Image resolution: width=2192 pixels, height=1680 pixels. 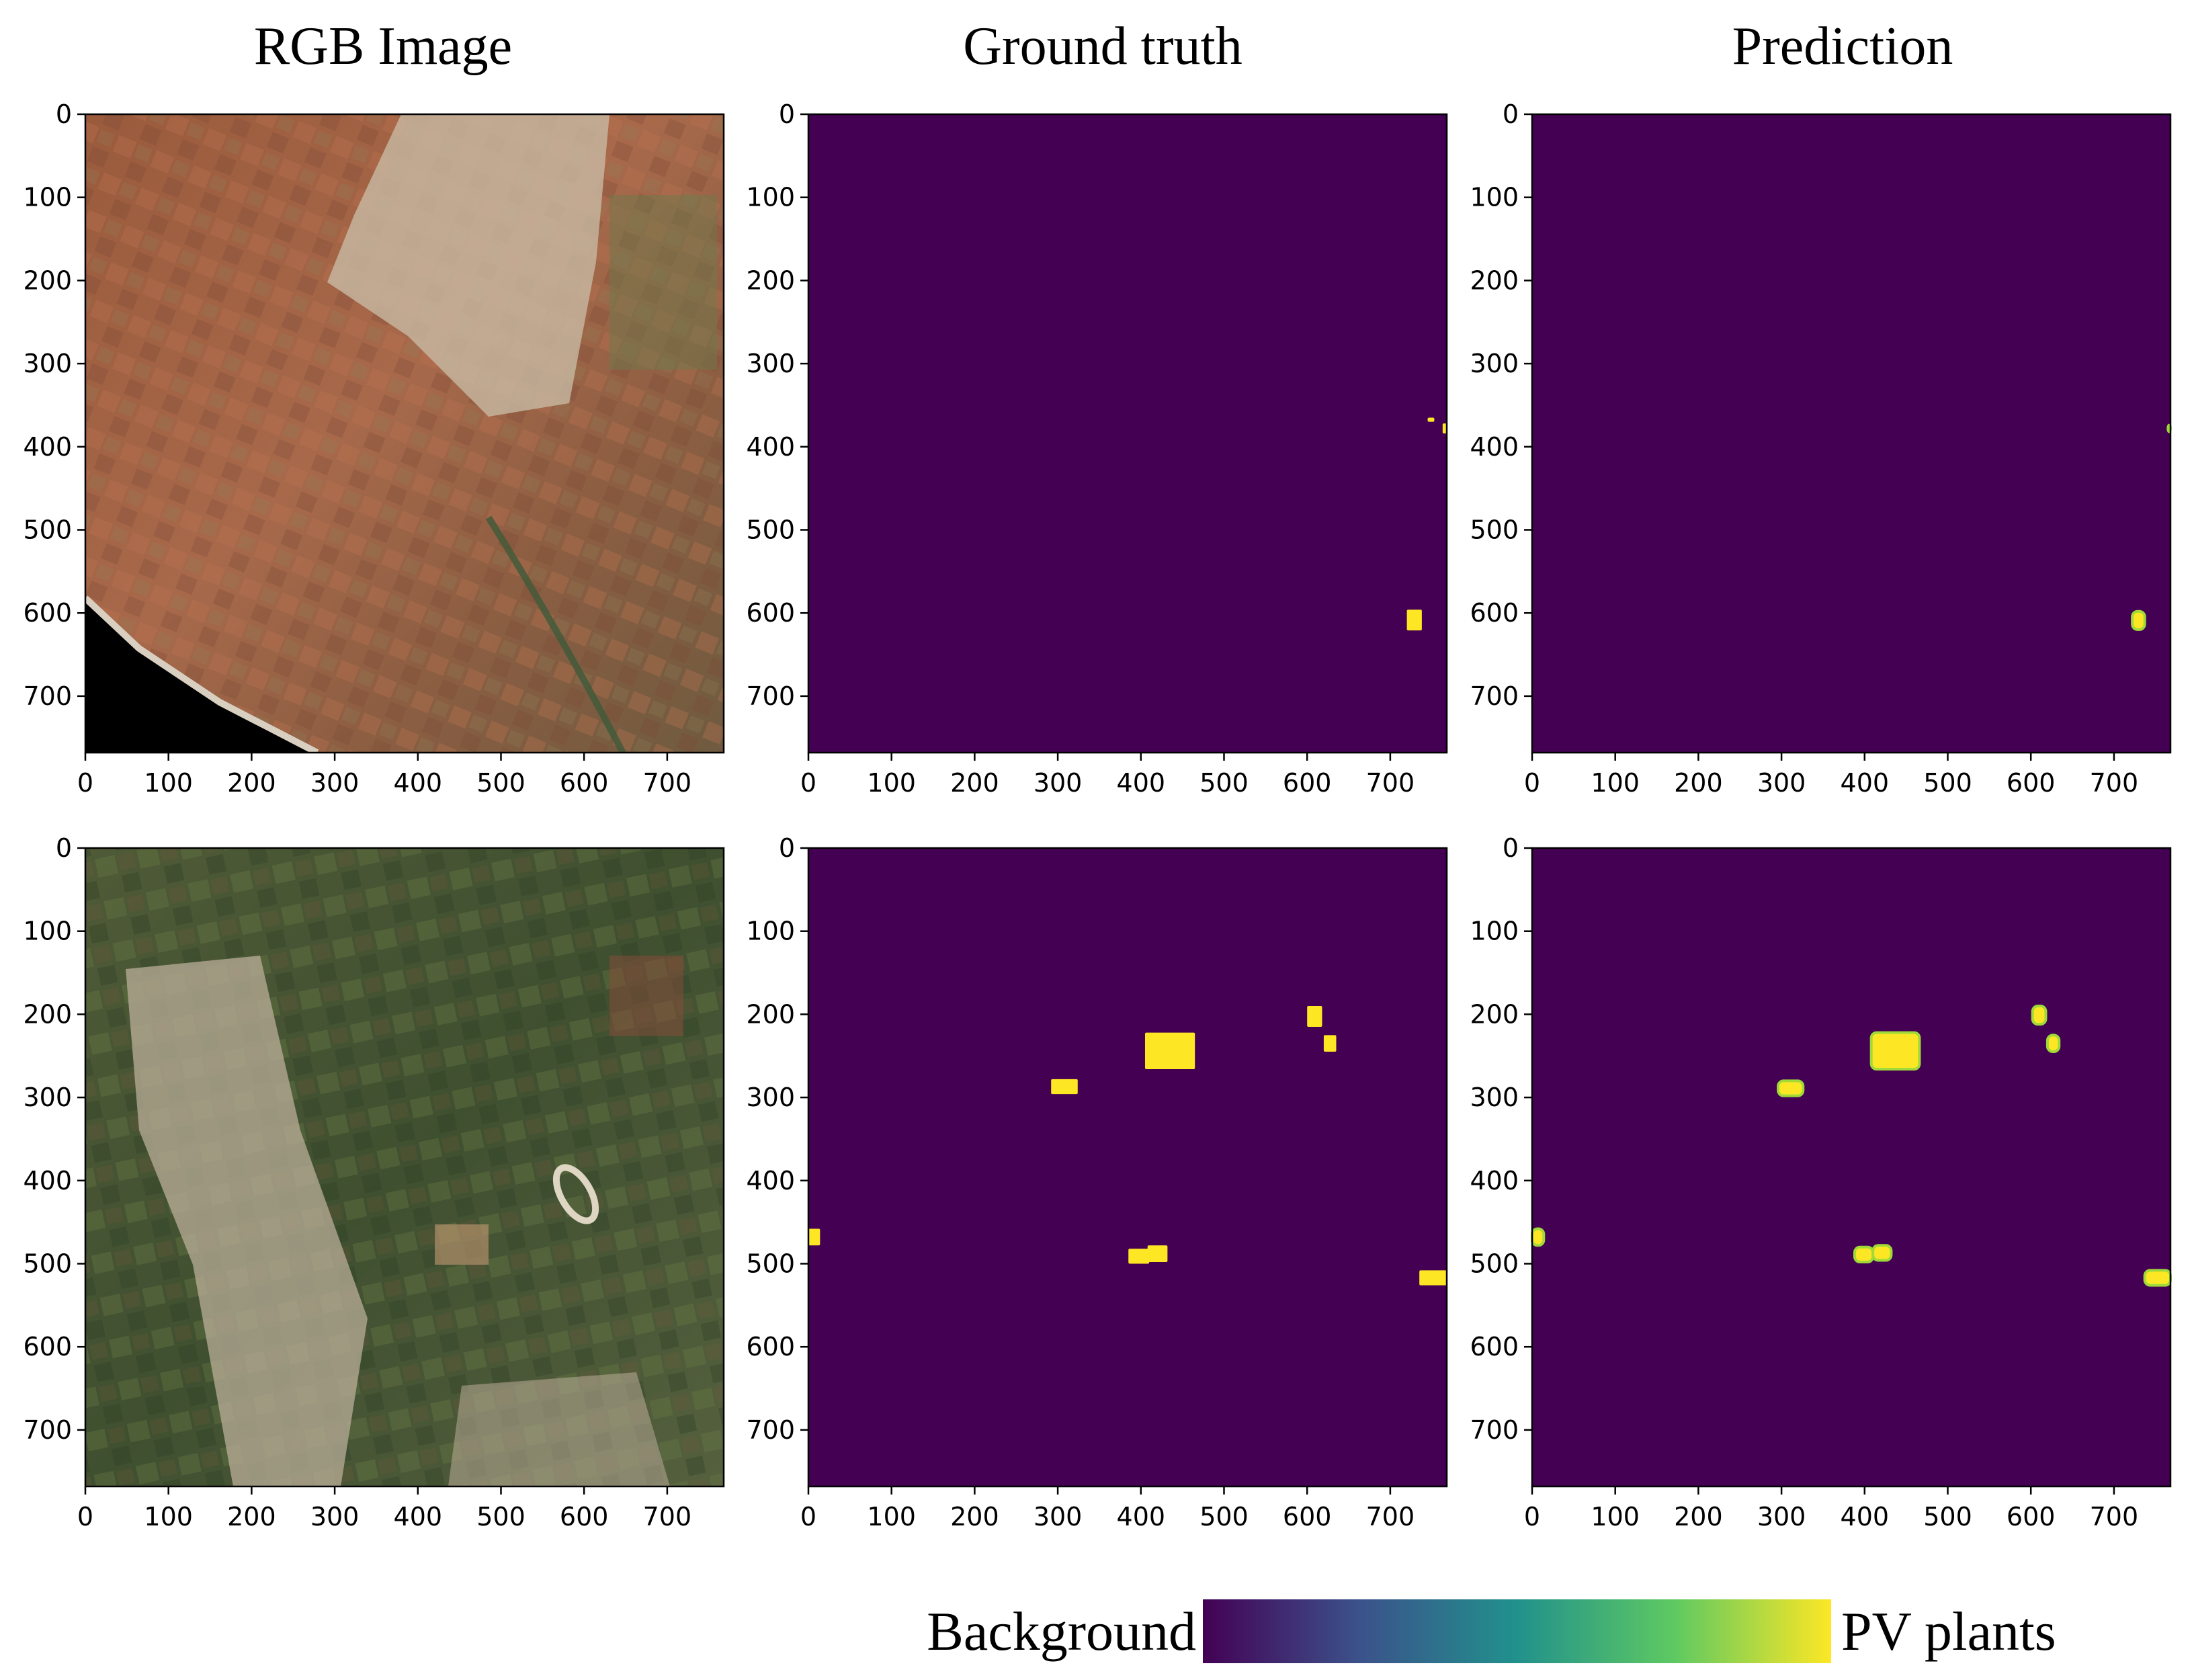 What do you see at coordinates (770, 1346) in the screenshot?
I see `row2-gt-ytick-label: 600` at bounding box center [770, 1346].